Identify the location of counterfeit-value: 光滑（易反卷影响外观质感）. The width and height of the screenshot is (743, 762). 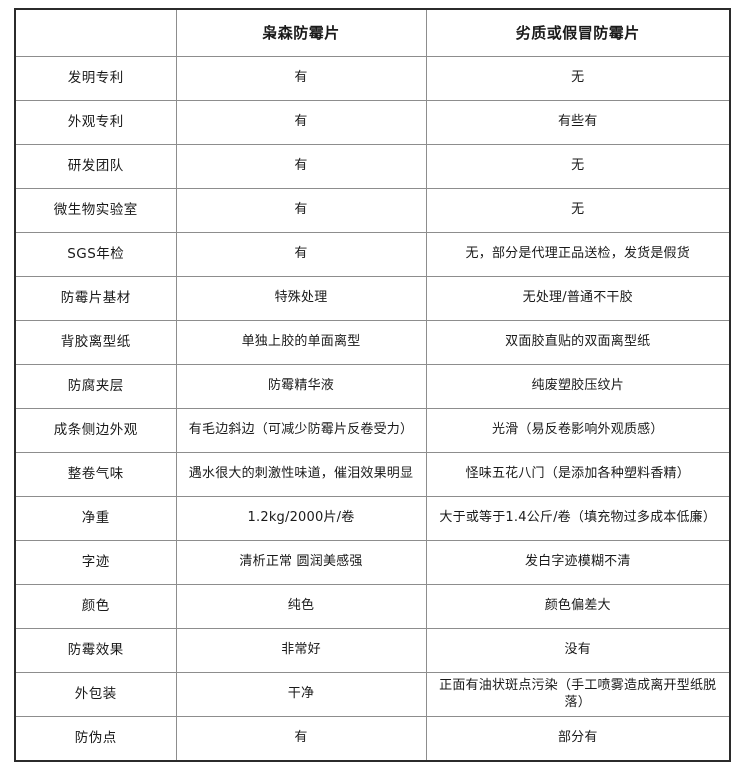
(578, 430).